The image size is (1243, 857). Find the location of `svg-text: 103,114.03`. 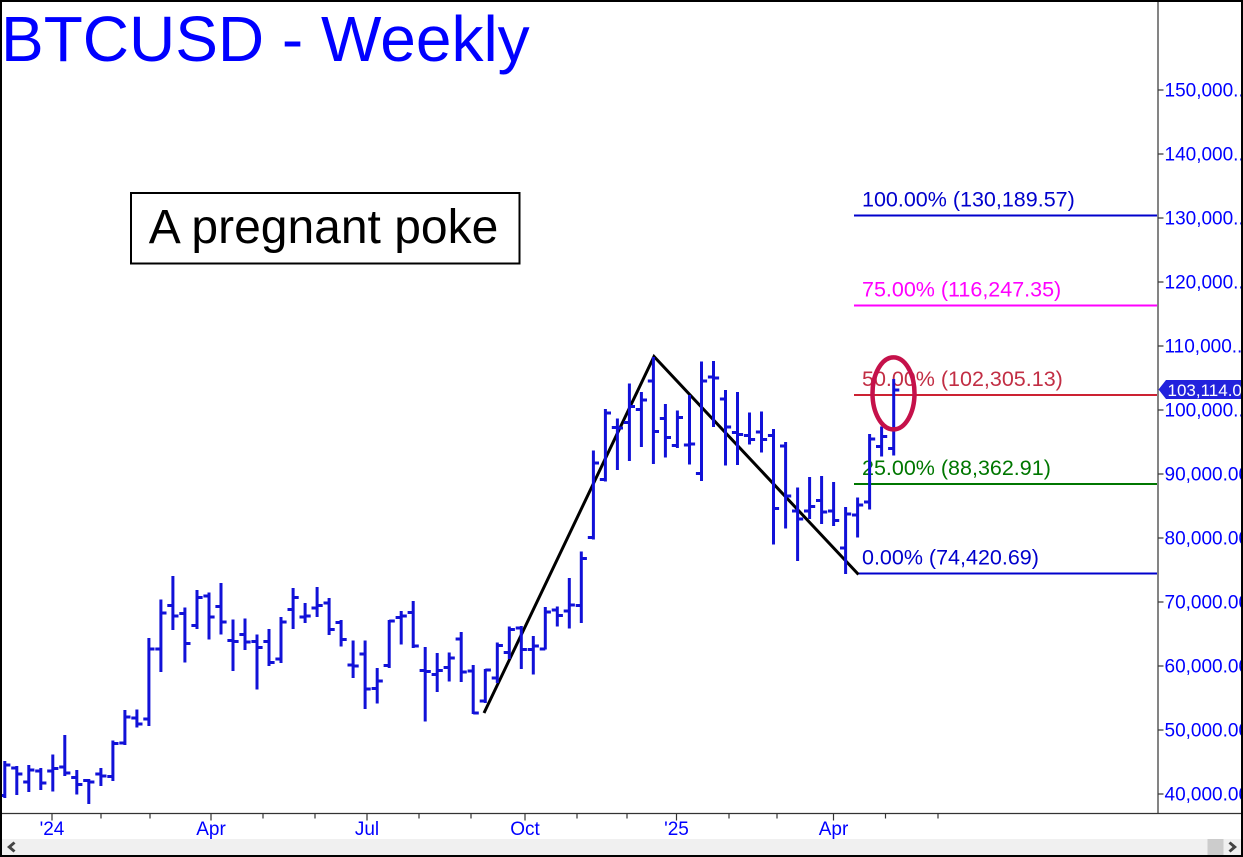

svg-text: 103,114.03 is located at coordinates (1205, 390).